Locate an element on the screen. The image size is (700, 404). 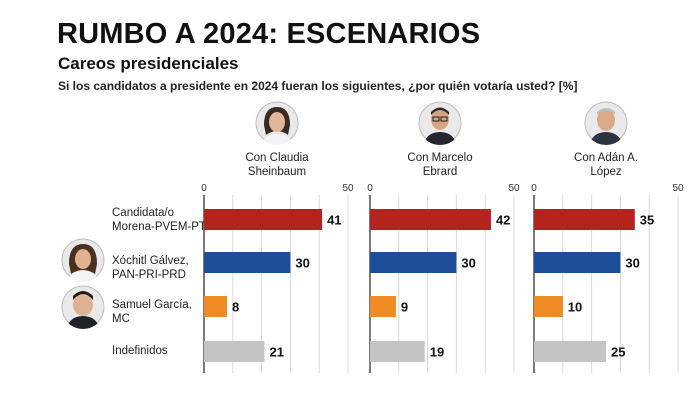
bar-value-label: 21 is located at coordinates (276, 352).